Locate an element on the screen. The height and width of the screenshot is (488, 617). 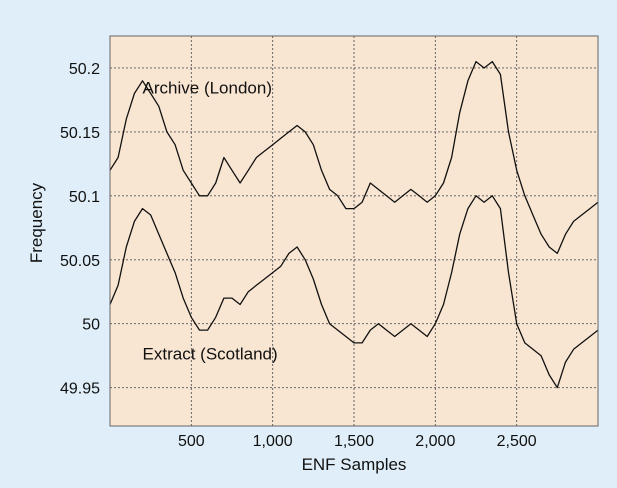
x-tick-label-3: 2,000 is located at coordinates (435, 441).